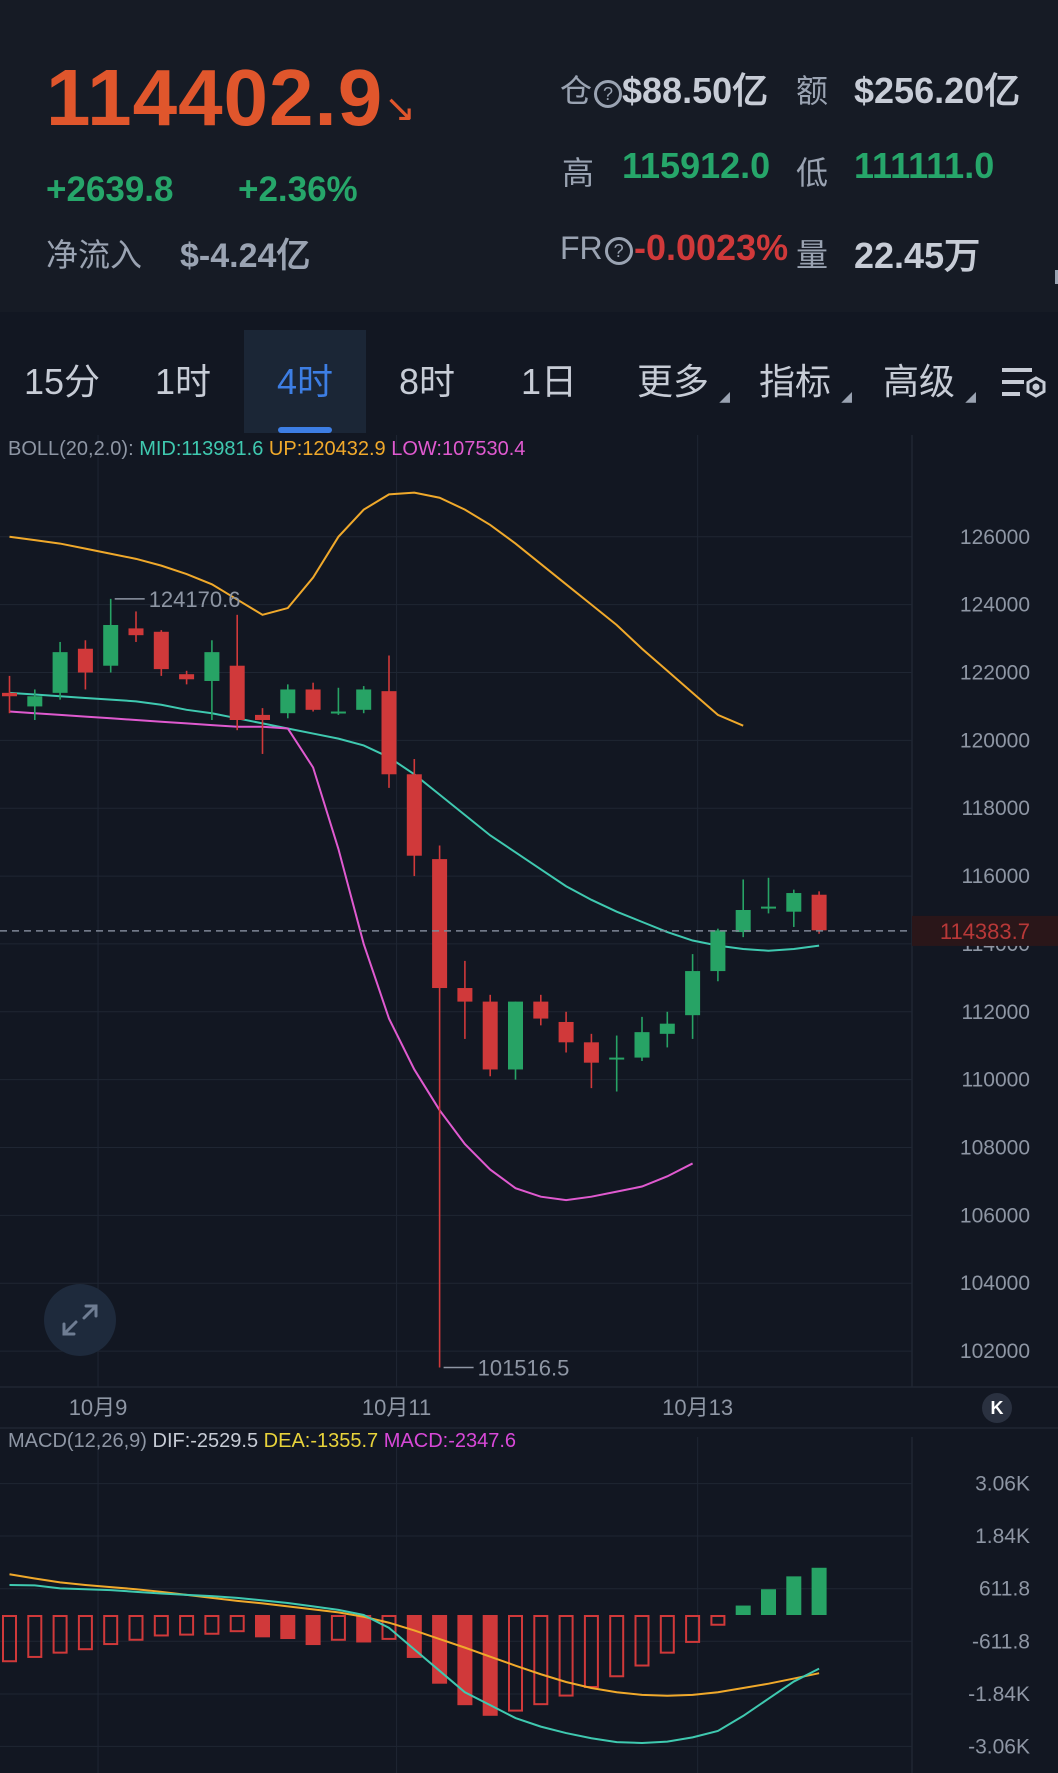 Image resolution: width=1058 pixels, height=1773 pixels. I want to click on x-axis-label: 10月13, so click(697, 1407).